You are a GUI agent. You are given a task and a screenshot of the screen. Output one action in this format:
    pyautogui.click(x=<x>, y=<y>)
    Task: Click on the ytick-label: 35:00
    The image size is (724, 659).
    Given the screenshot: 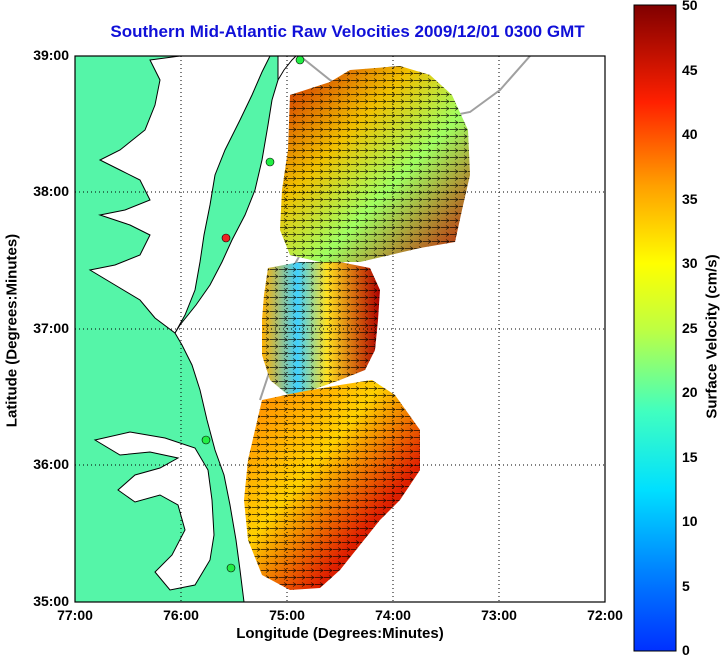 What is the action you would take?
    pyautogui.click(x=51, y=601)
    